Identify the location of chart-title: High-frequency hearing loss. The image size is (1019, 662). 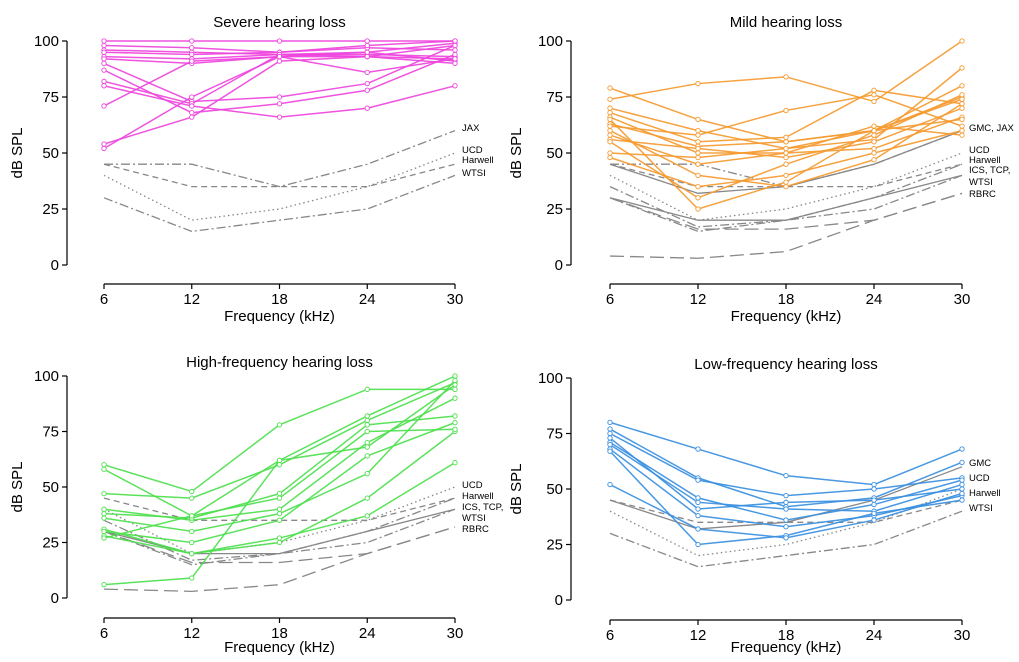
(279, 362).